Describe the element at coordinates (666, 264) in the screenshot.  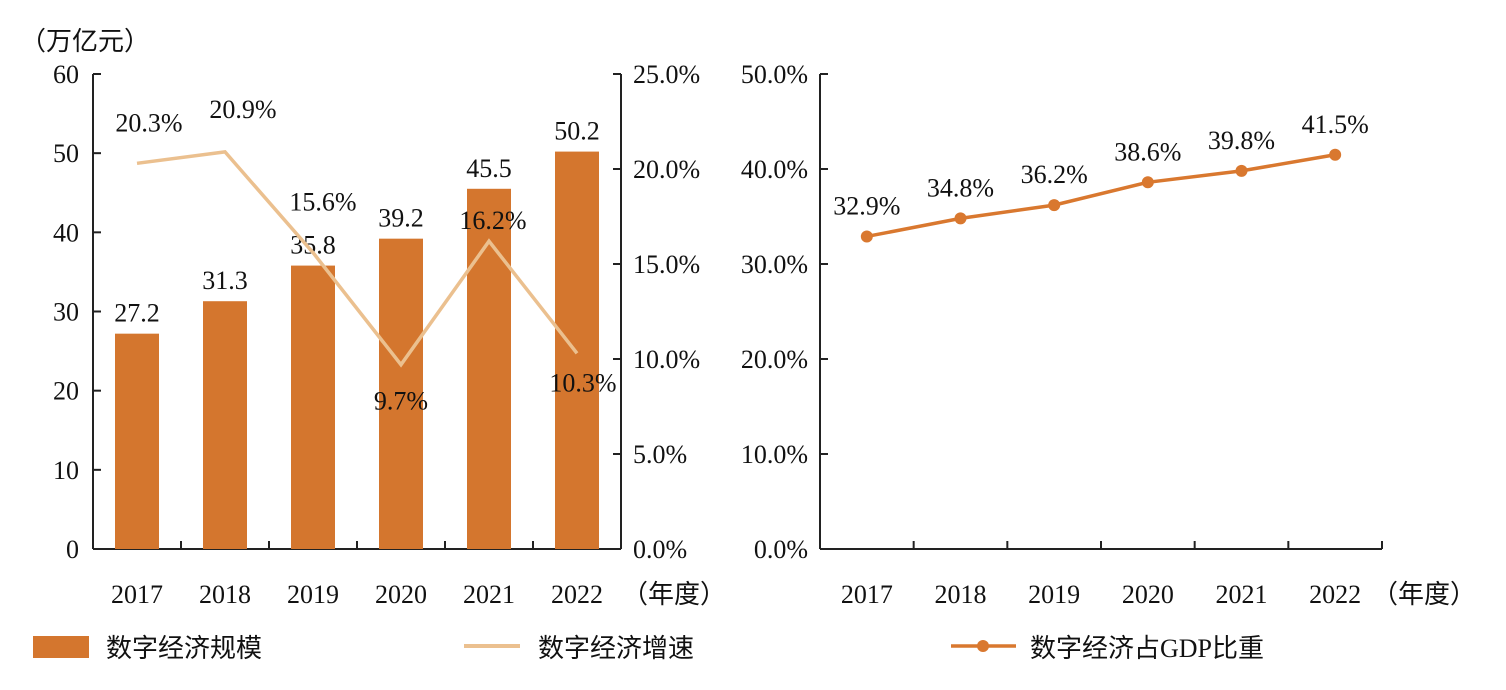
I see `y2-tick-label: 15.0%` at that location.